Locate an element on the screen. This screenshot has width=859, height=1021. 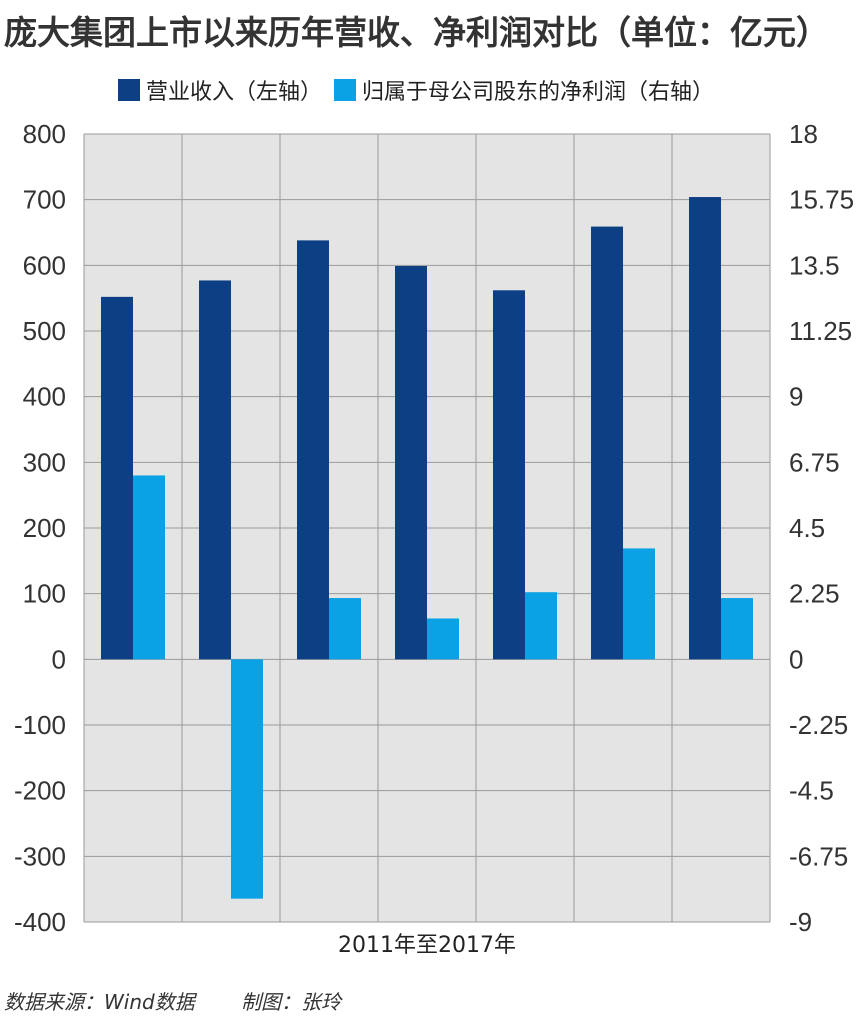
right-tick-label: 15.75 is located at coordinates (821, 200).